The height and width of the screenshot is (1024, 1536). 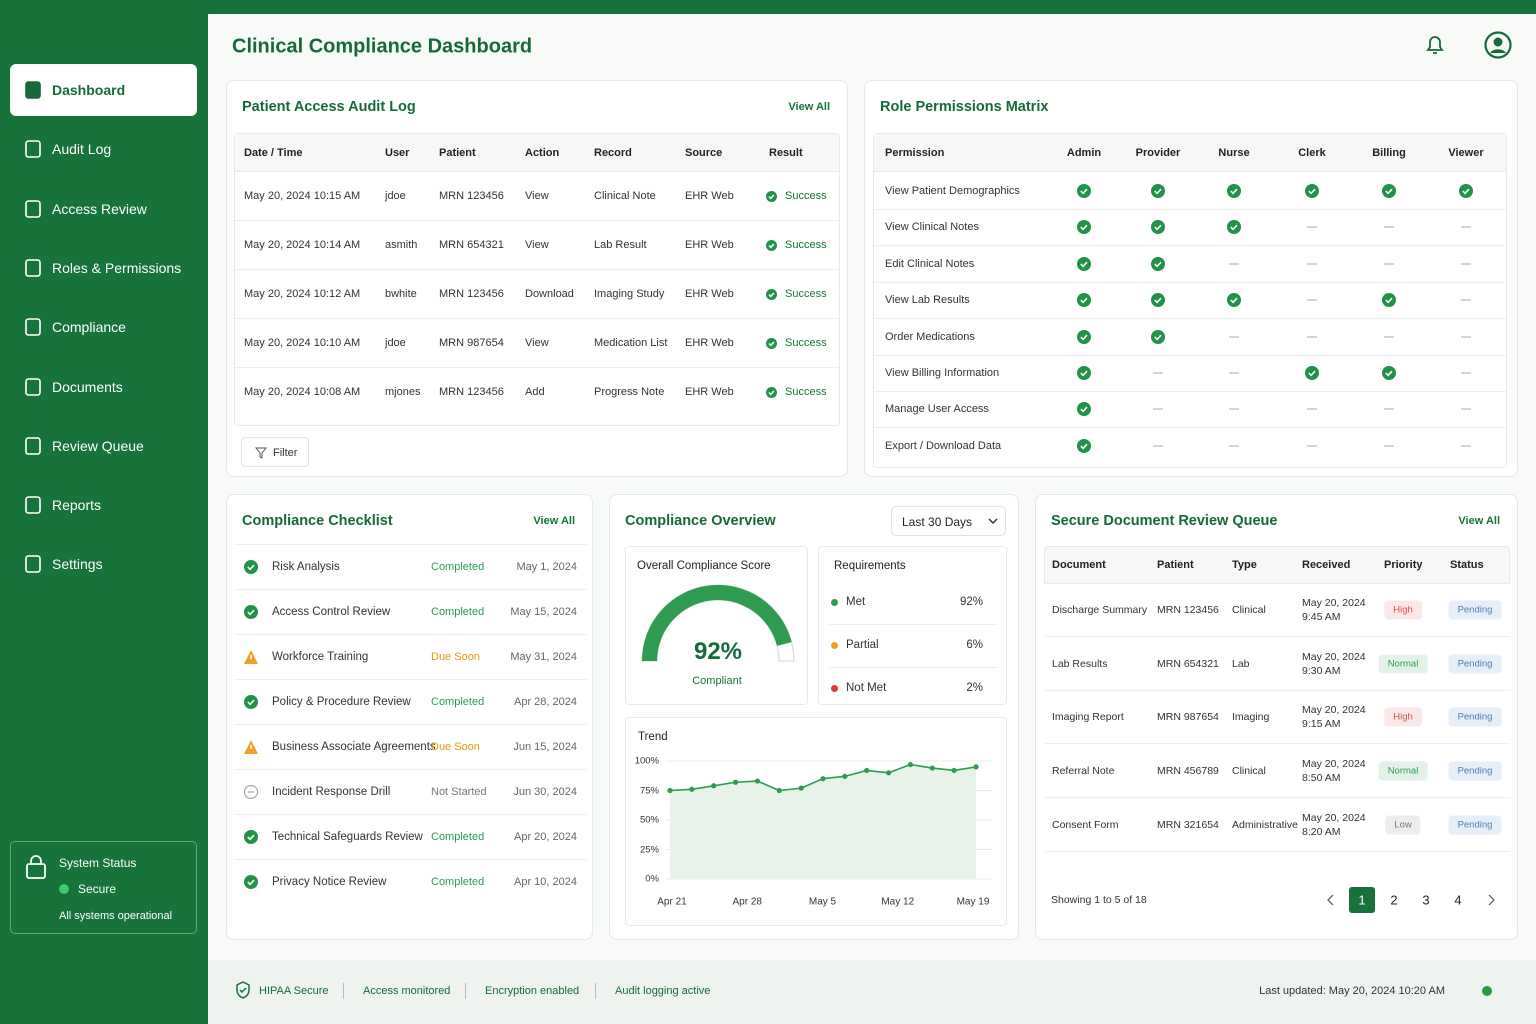 What do you see at coordinates (87, 386) in the screenshot?
I see `nav-item: Documents` at bounding box center [87, 386].